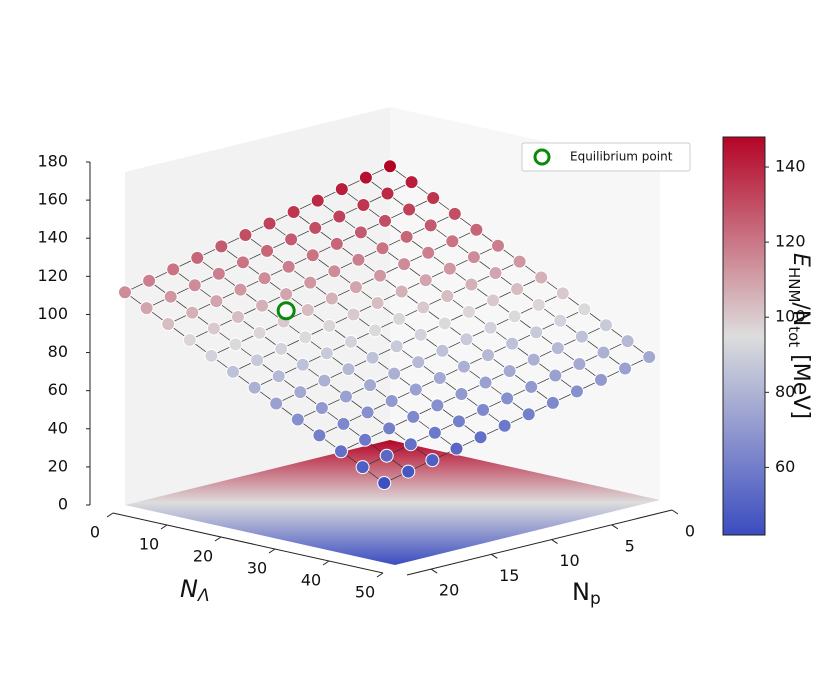  I want to click on y-tick-label: 15, so click(509, 575).